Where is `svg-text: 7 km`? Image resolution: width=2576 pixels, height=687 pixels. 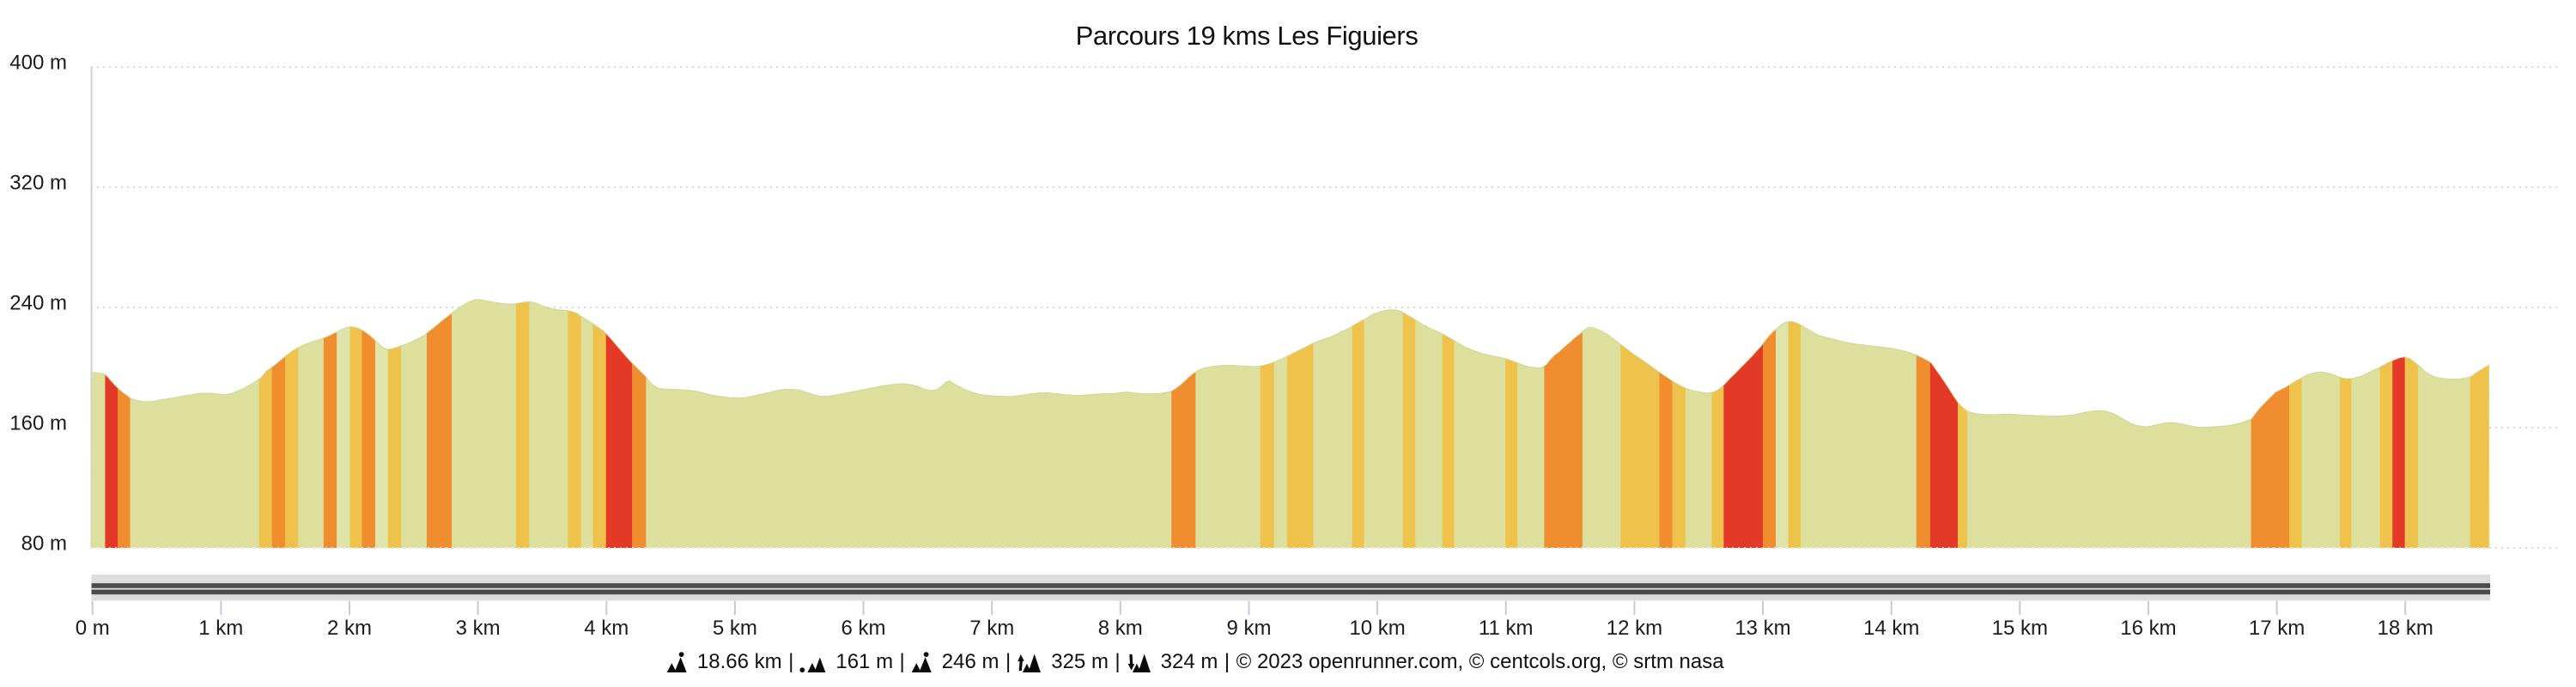
svg-text: 7 km is located at coordinates (991, 628).